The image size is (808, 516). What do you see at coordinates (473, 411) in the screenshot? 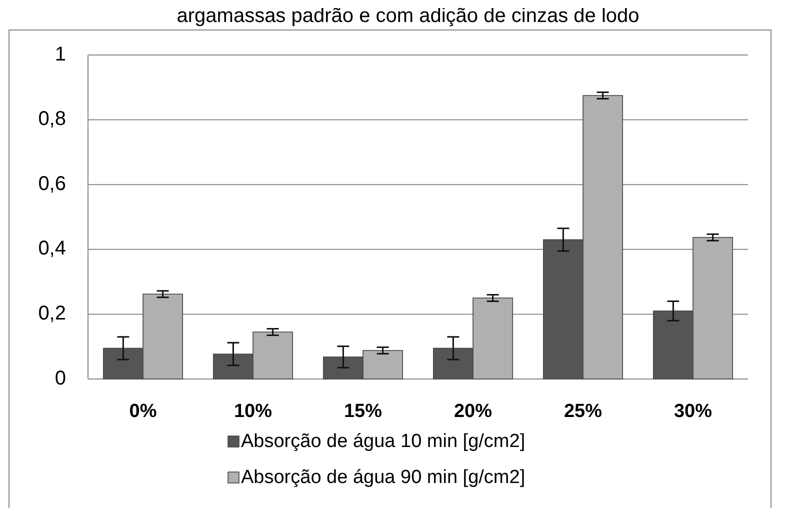
I see `x-tick-label: 20%` at bounding box center [473, 411].